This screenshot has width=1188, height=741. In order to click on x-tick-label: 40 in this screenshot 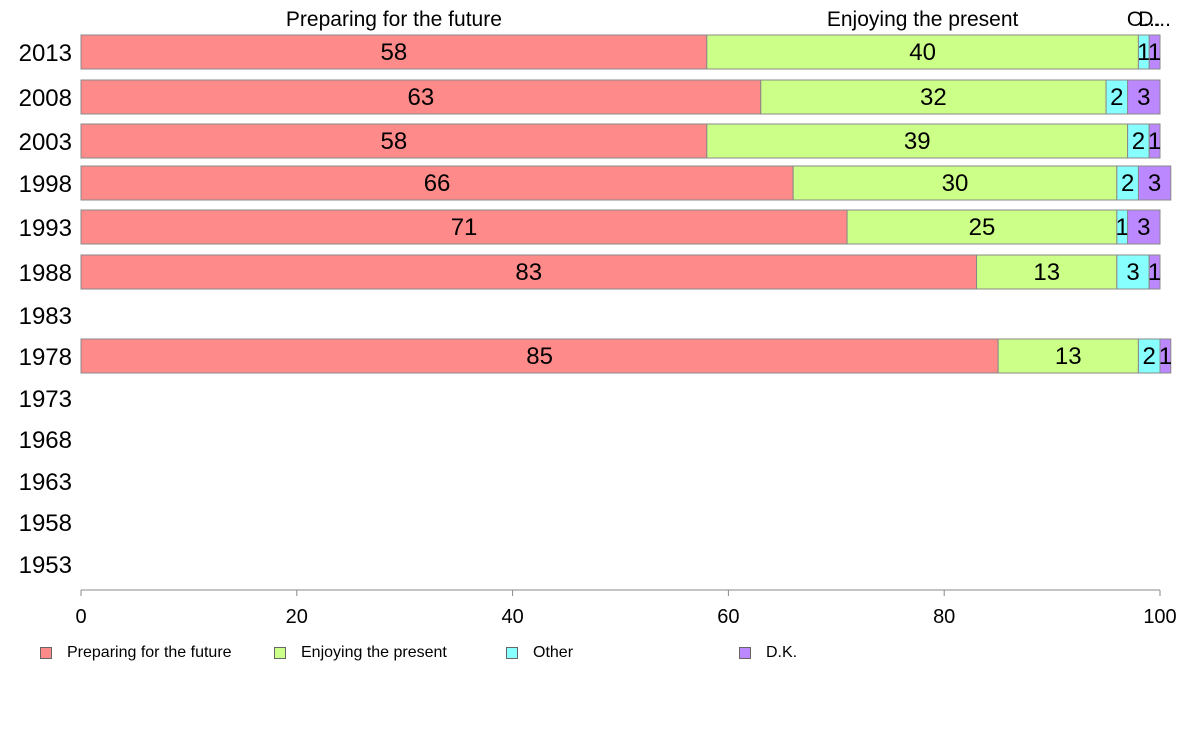, I will do `click(512, 617)`.